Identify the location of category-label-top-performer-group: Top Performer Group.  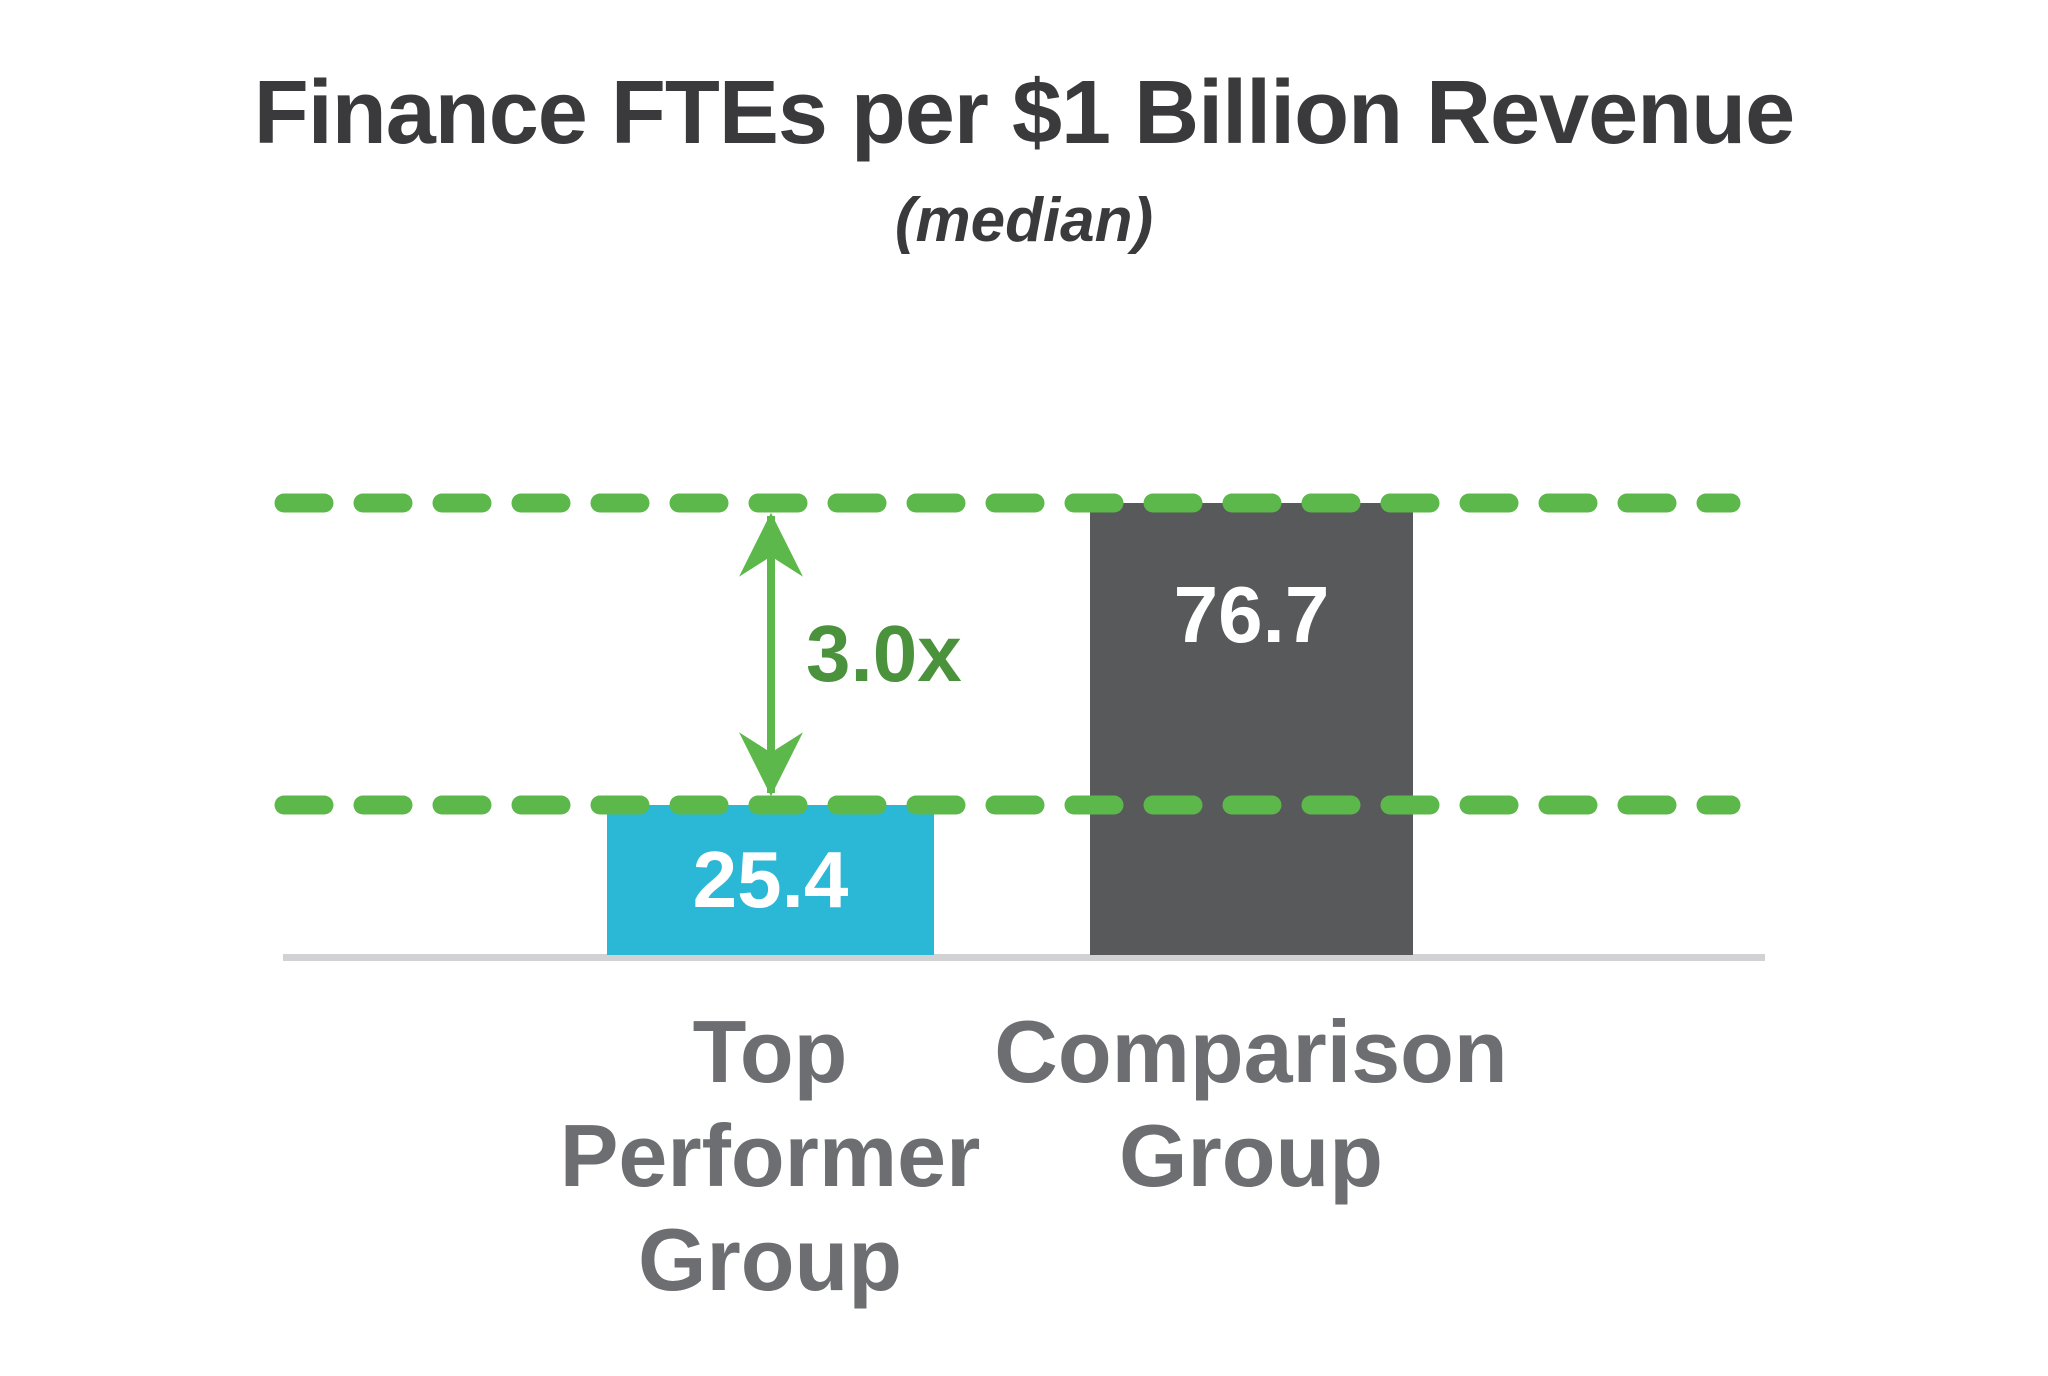
(770, 1155).